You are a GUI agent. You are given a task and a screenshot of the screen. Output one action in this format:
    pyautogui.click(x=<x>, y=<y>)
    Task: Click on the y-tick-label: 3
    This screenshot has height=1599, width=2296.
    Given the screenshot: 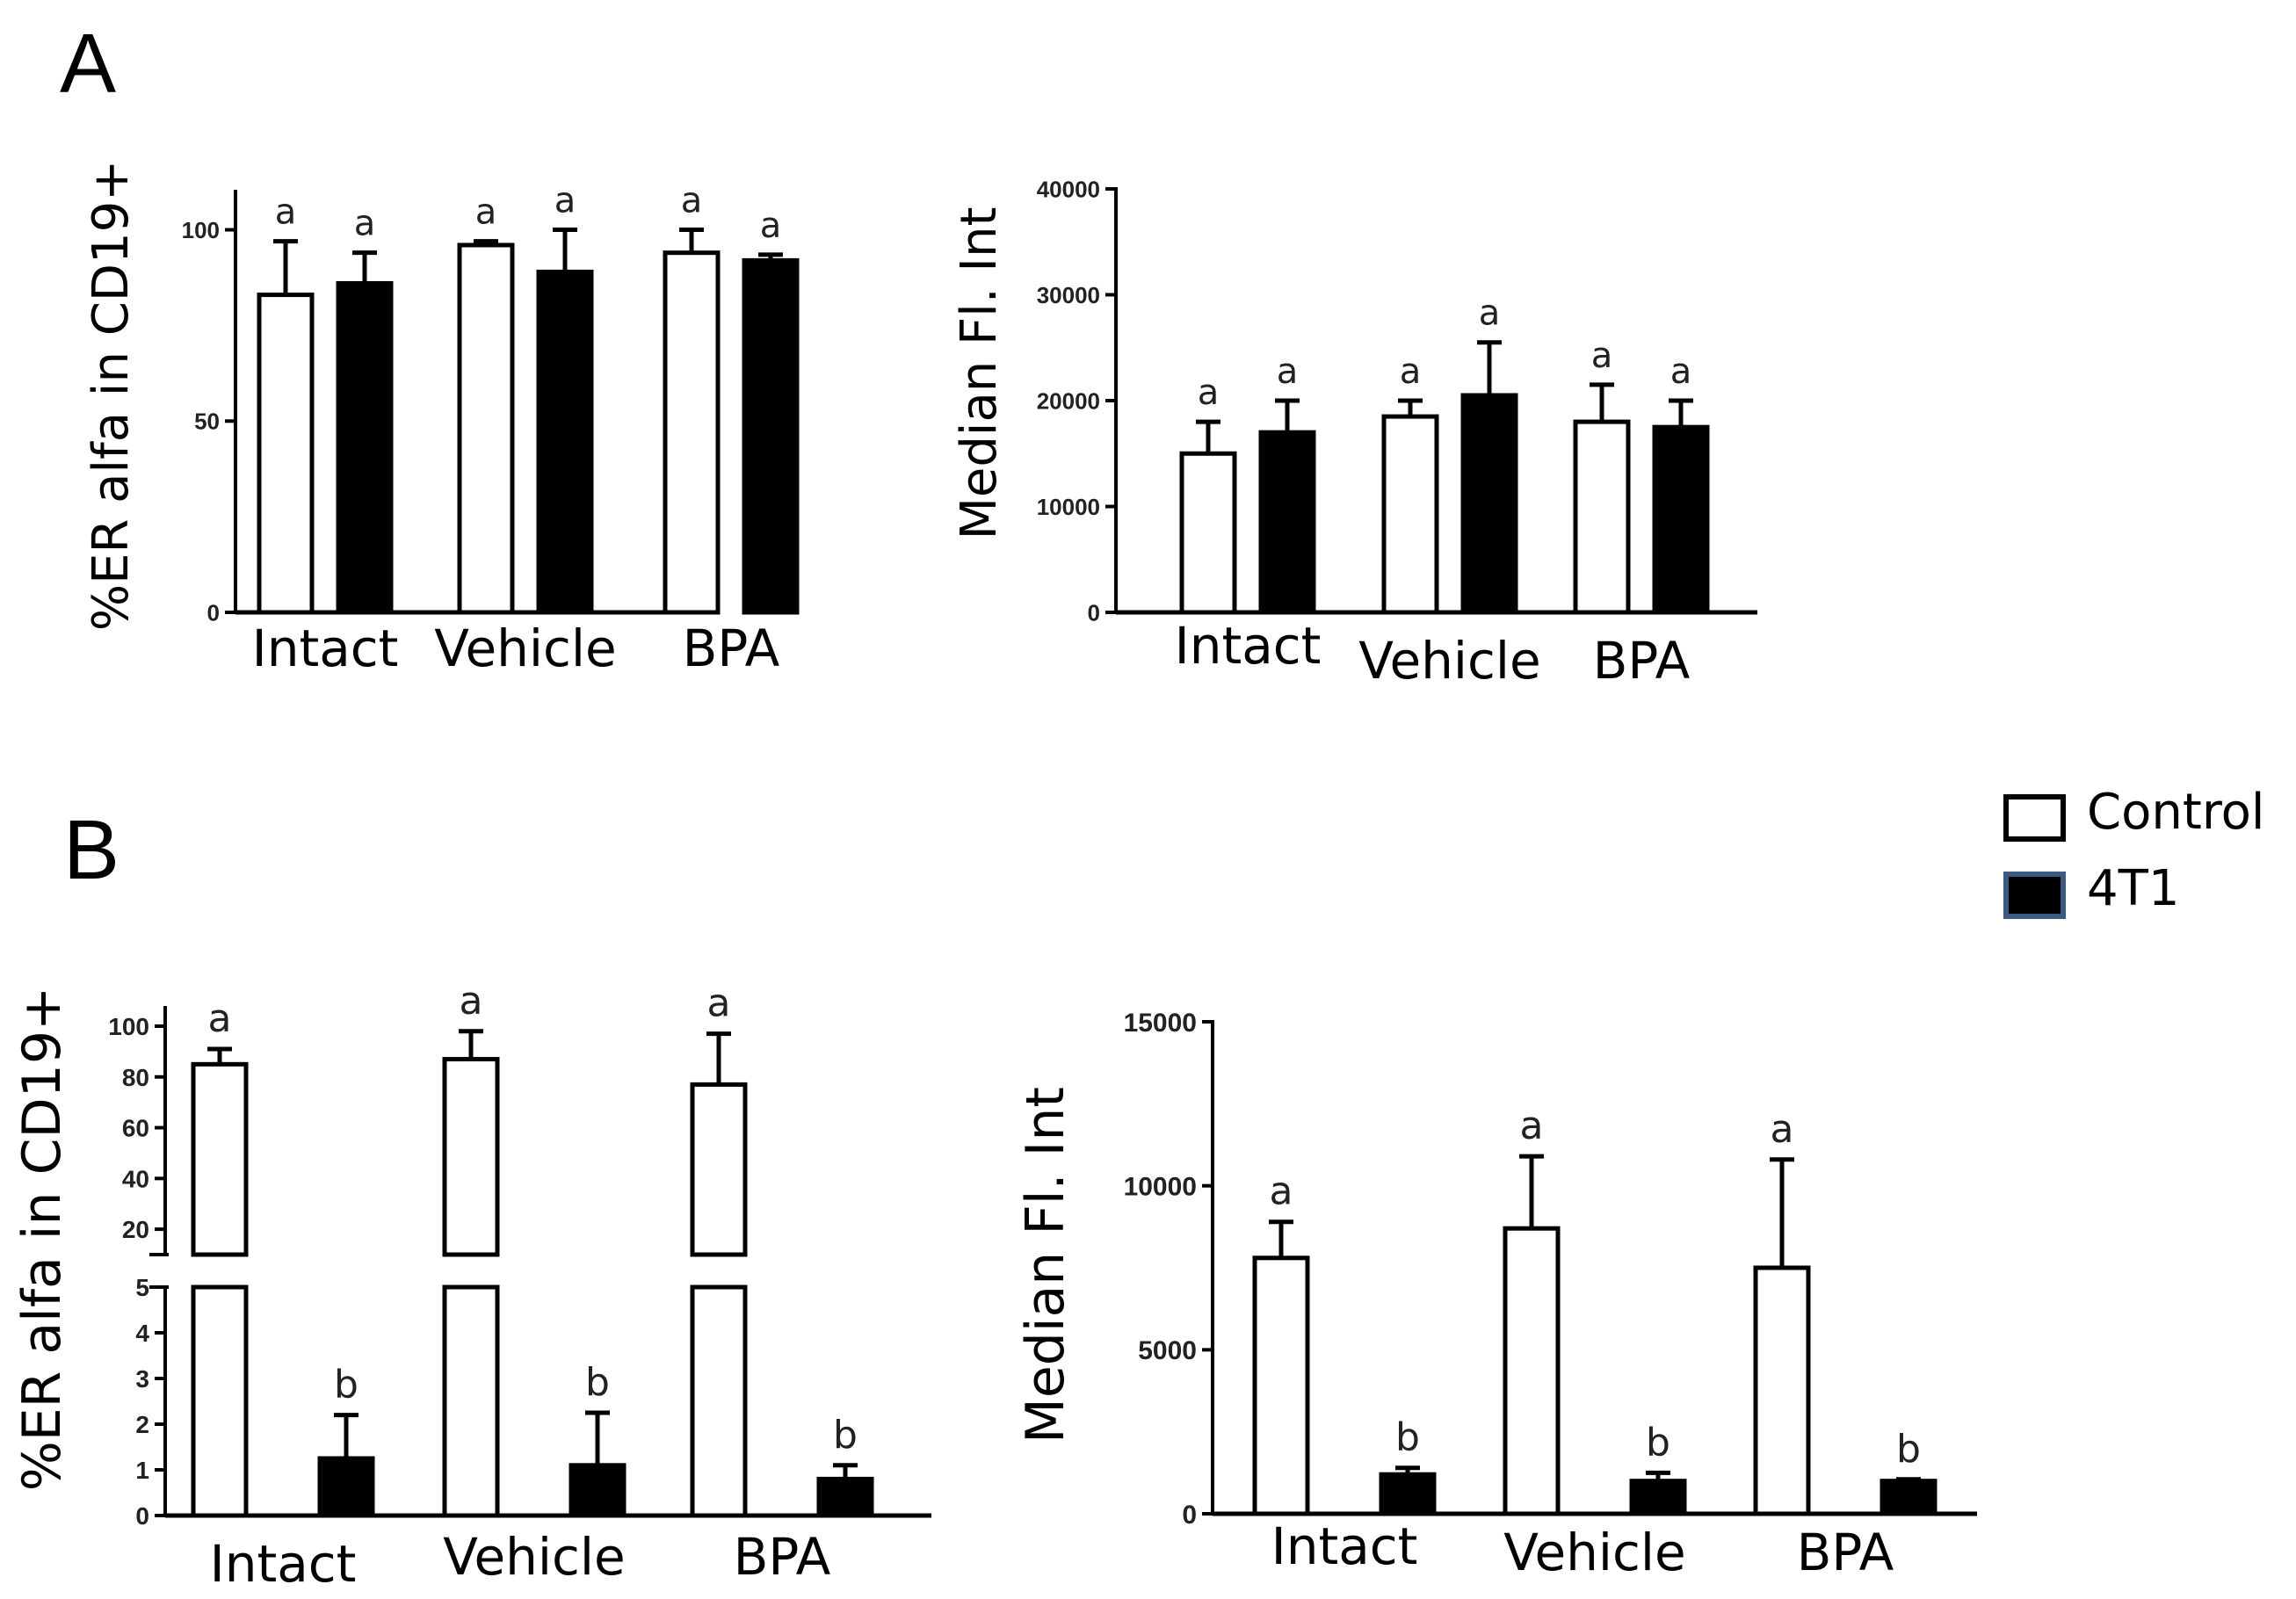 What is the action you would take?
    pyautogui.click(x=142, y=1379)
    